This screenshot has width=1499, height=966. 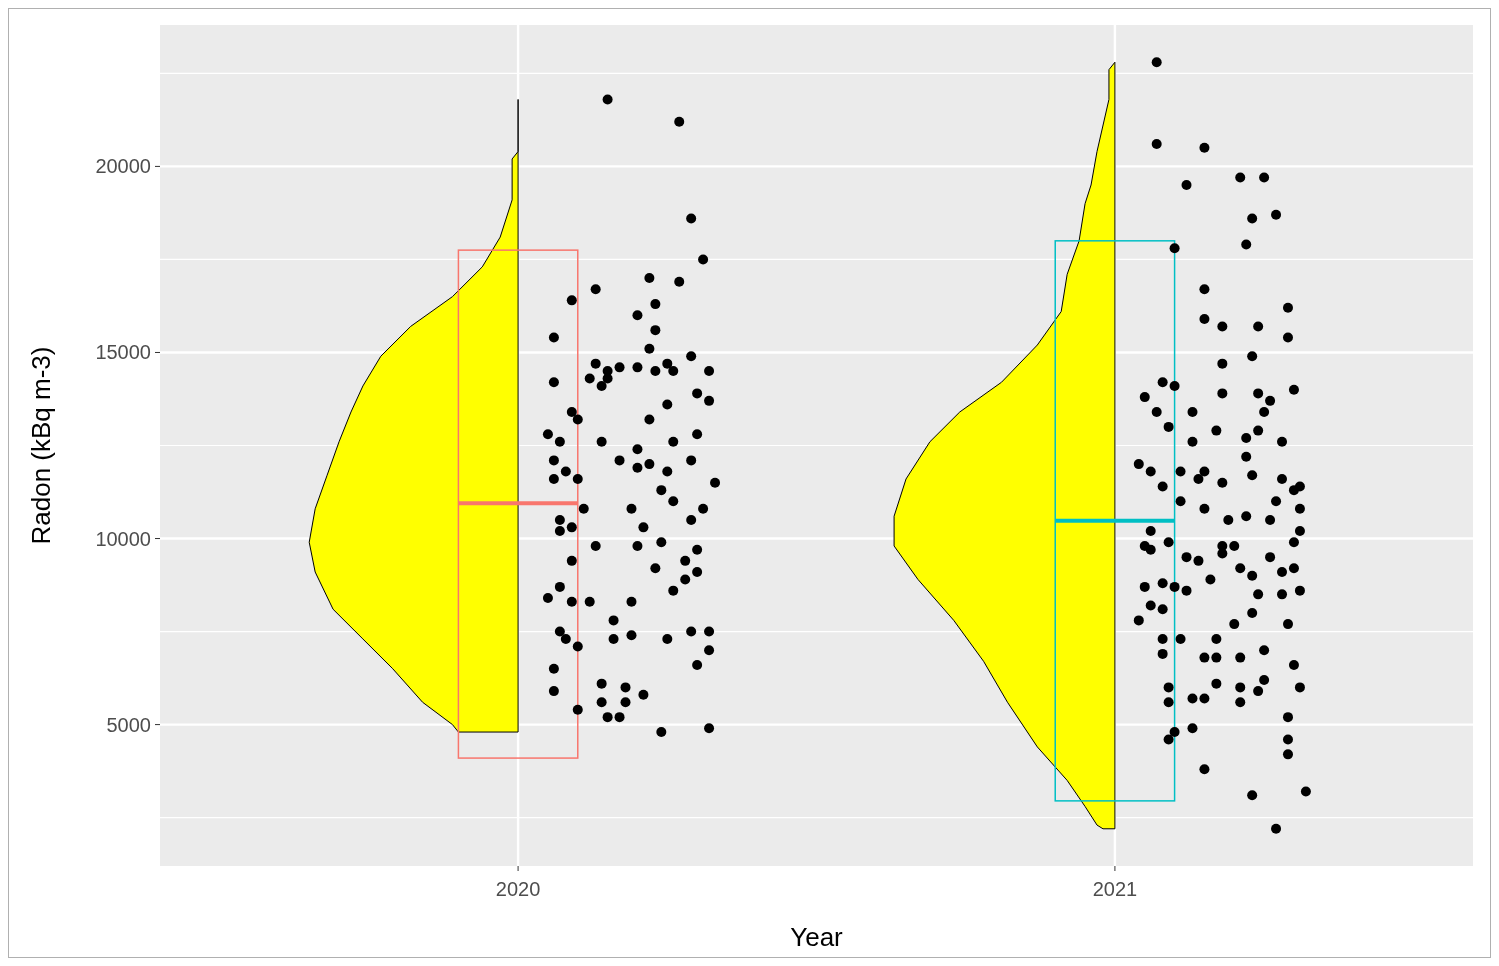 What do you see at coordinates (128, 724) in the screenshot?
I see `y-tick-label: 5000` at bounding box center [128, 724].